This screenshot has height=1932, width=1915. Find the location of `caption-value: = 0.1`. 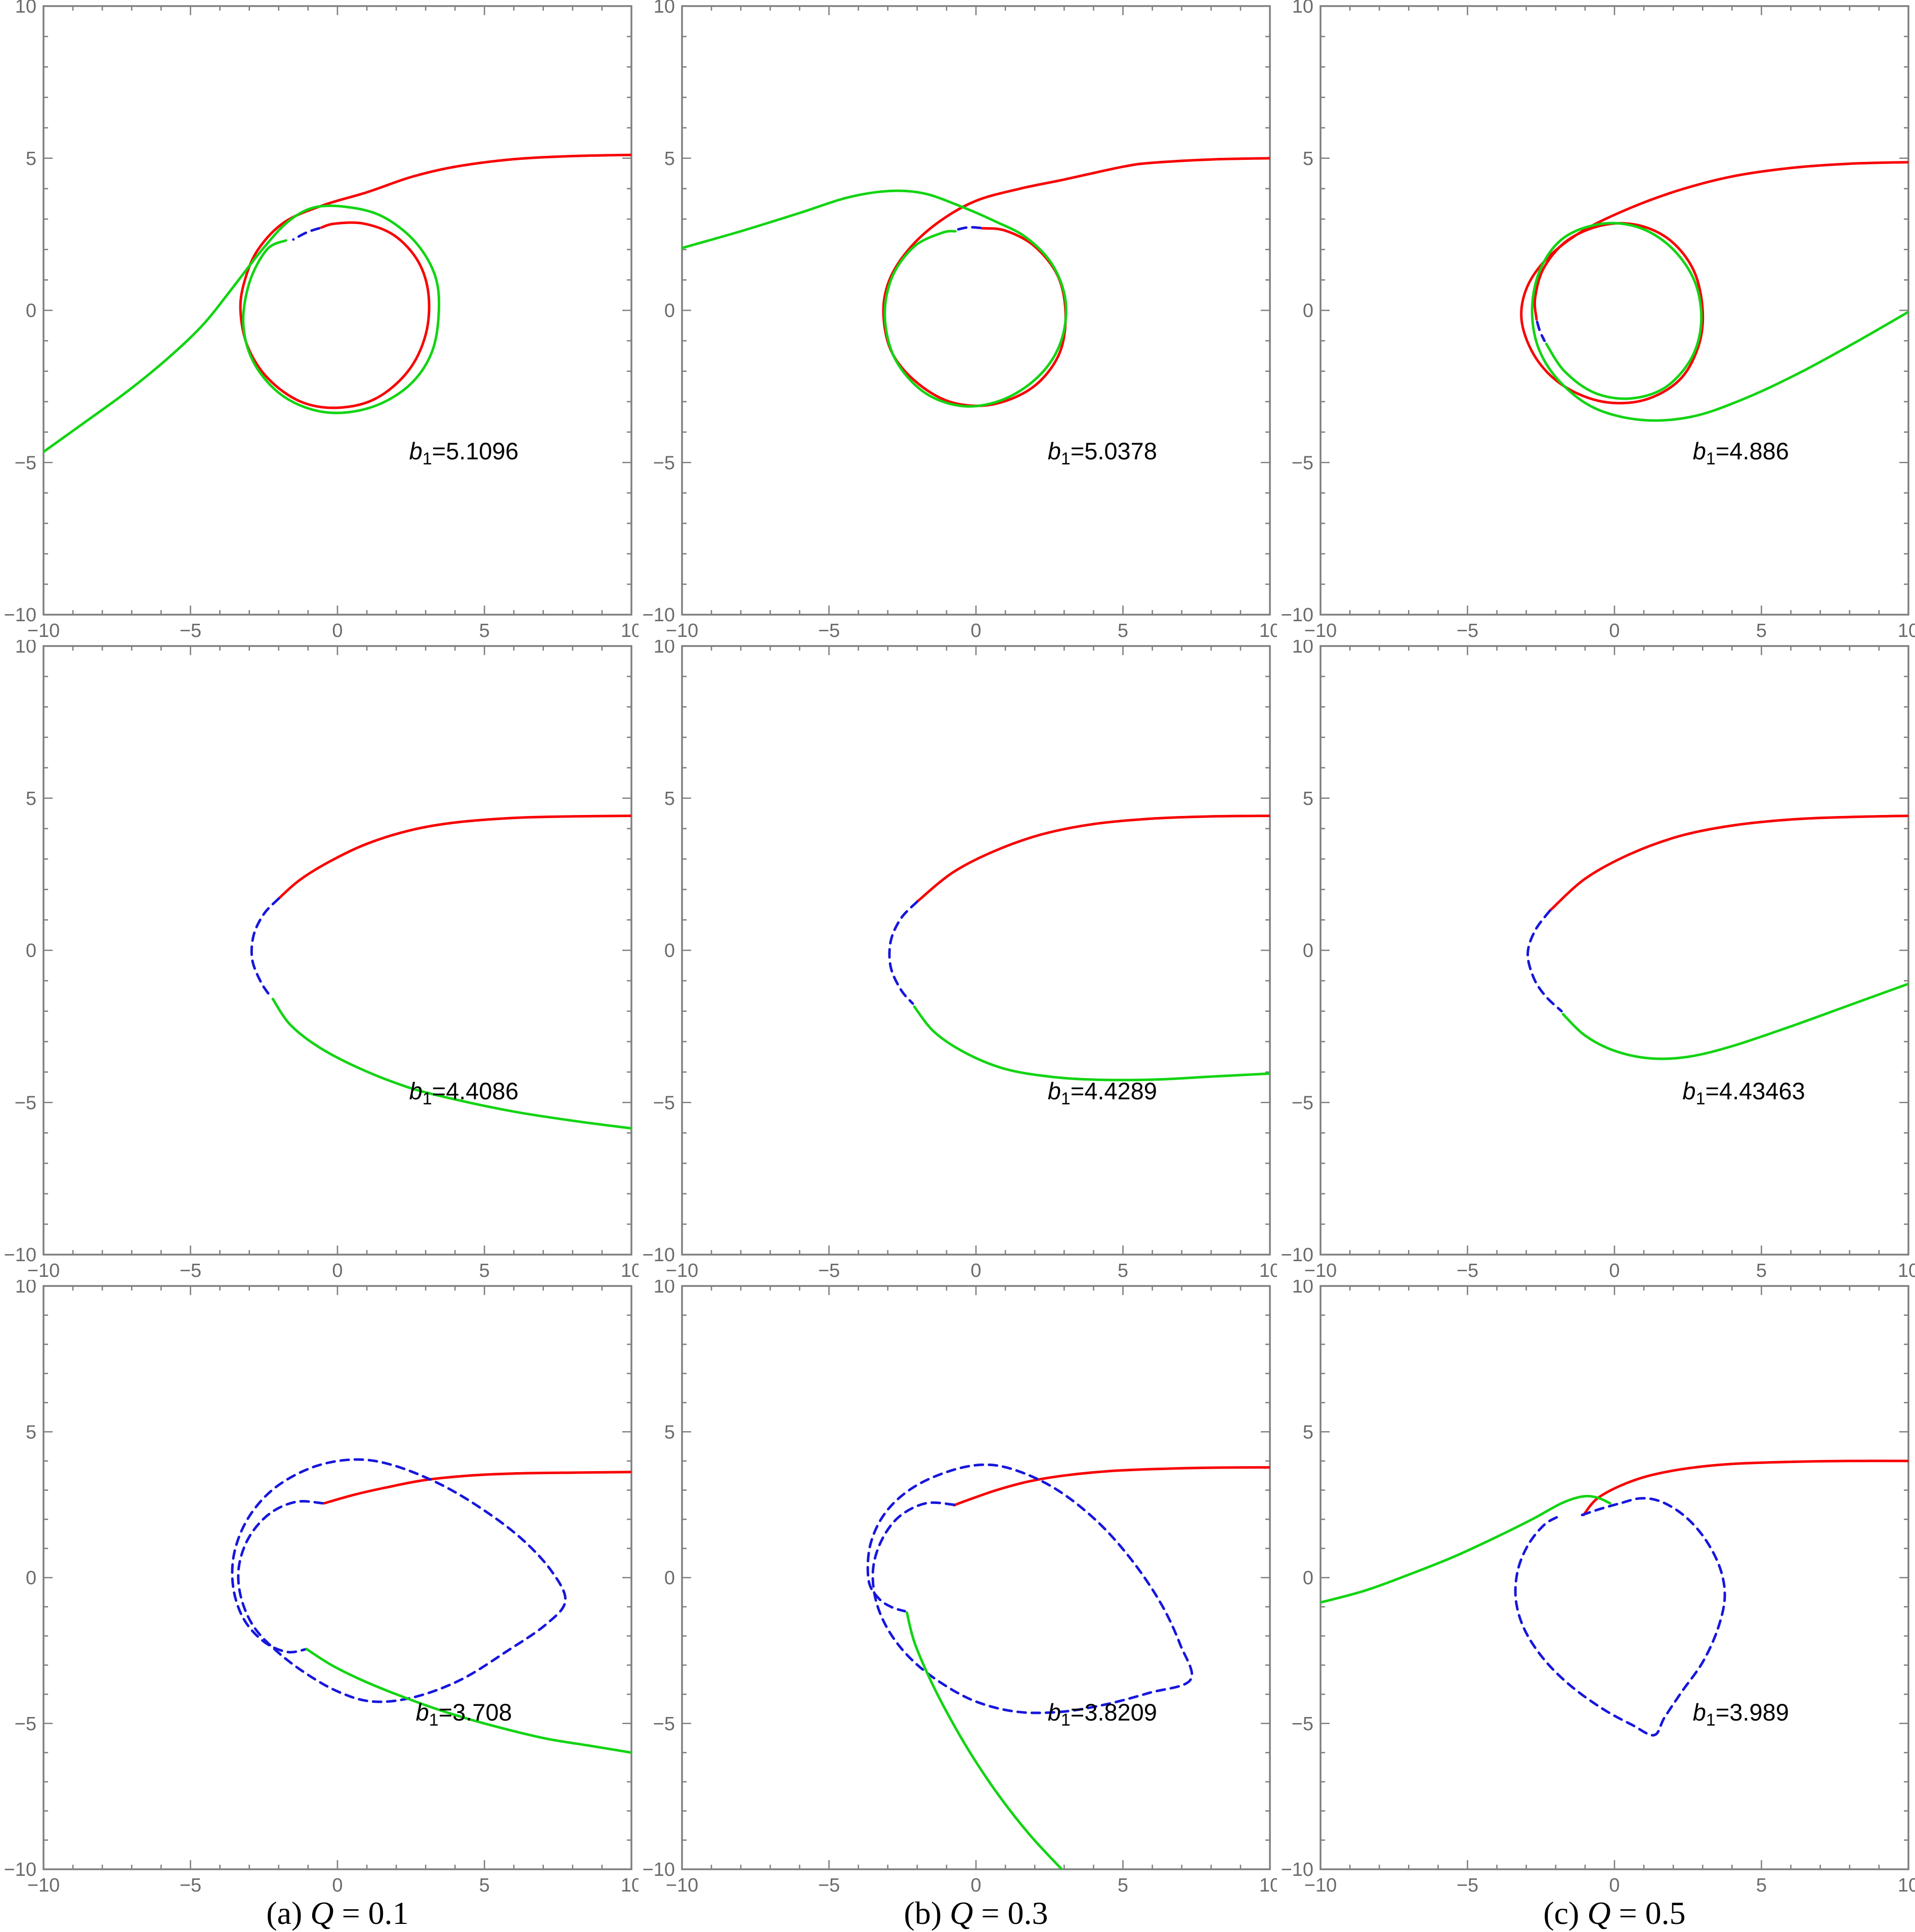

caption-value: = 0.1 is located at coordinates (372, 1913).